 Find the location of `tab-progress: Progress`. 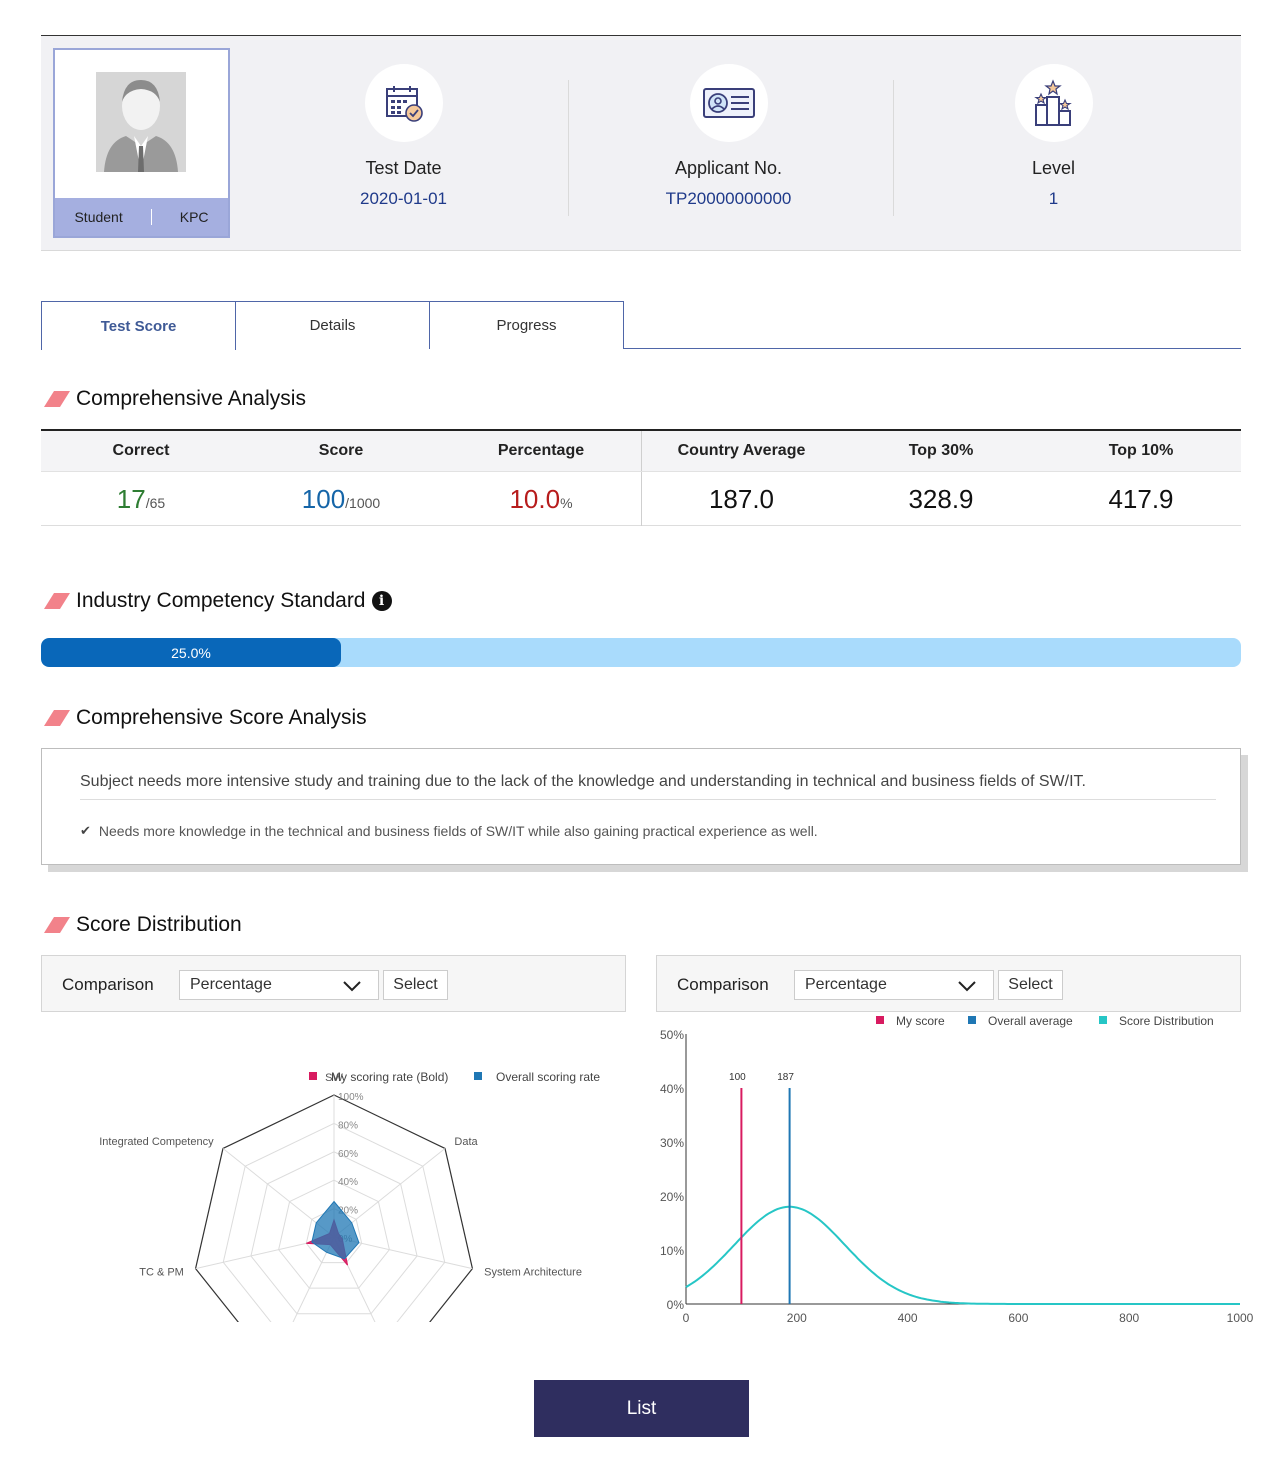

tab-progress: Progress is located at coordinates (526, 325).